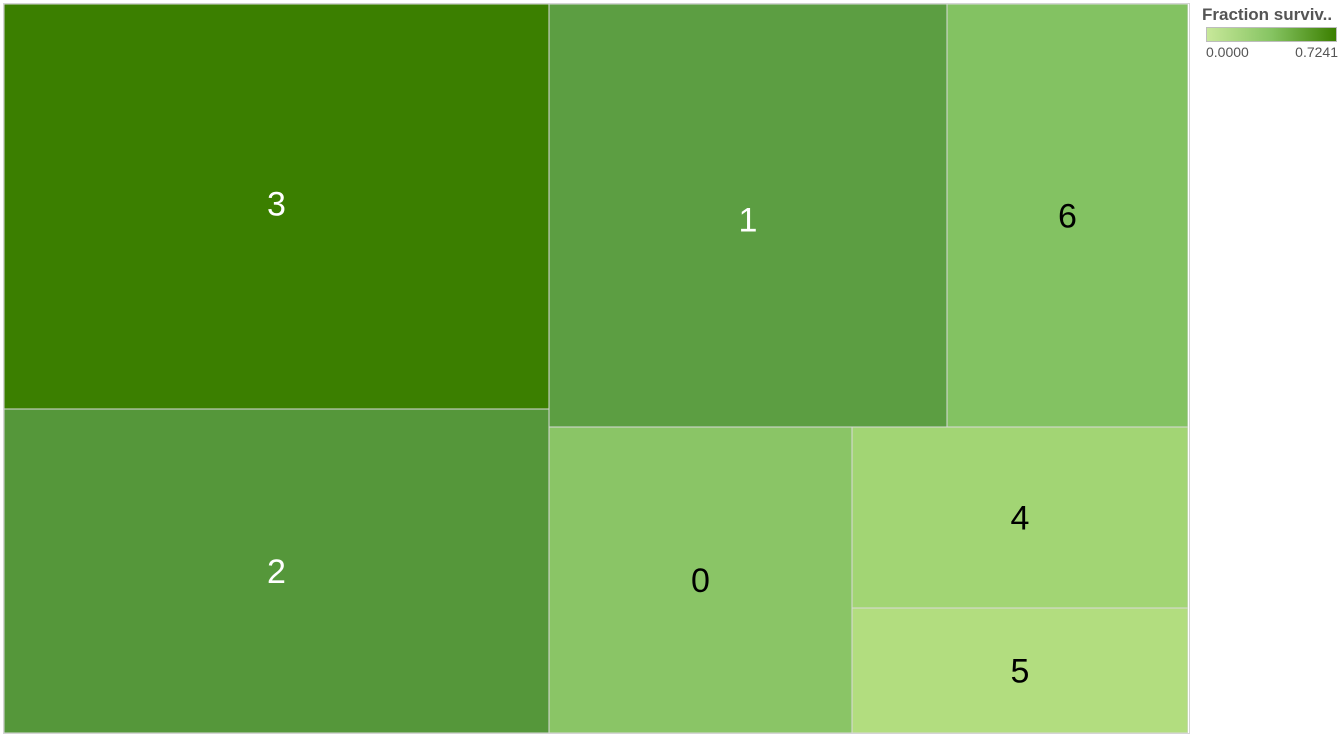 The height and width of the screenshot is (737, 1342). What do you see at coordinates (748, 221) in the screenshot?
I see `treemap-label-1: 1` at bounding box center [748, 221].